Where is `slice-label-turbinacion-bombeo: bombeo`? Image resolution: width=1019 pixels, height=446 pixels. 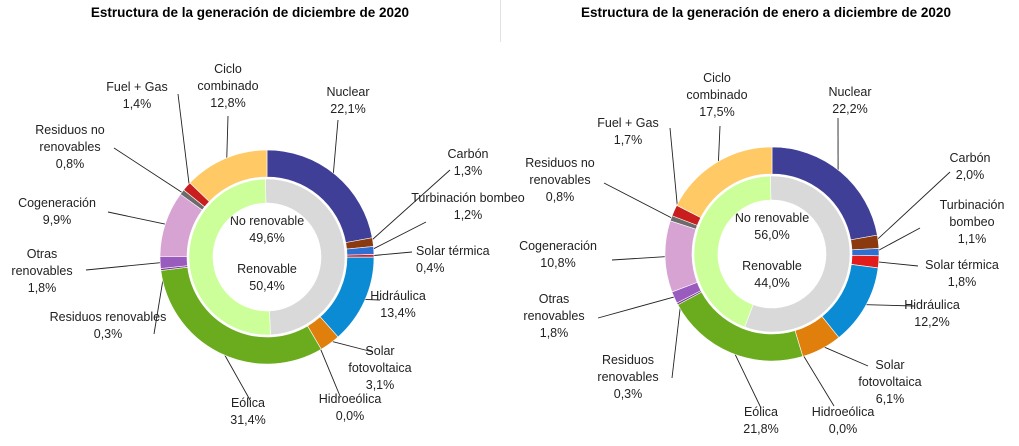
slice-label-turbinacion-bombeo: bombeo is located at coordinates (971, 222).